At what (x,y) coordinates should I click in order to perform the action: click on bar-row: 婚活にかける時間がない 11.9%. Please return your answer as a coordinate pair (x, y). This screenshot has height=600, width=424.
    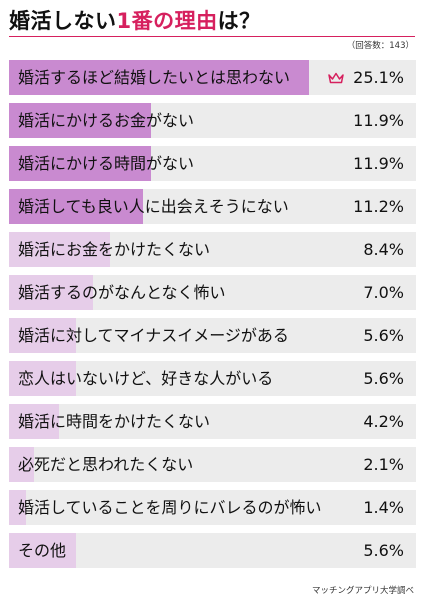
    Looking at the image, I should click on (212, 163).